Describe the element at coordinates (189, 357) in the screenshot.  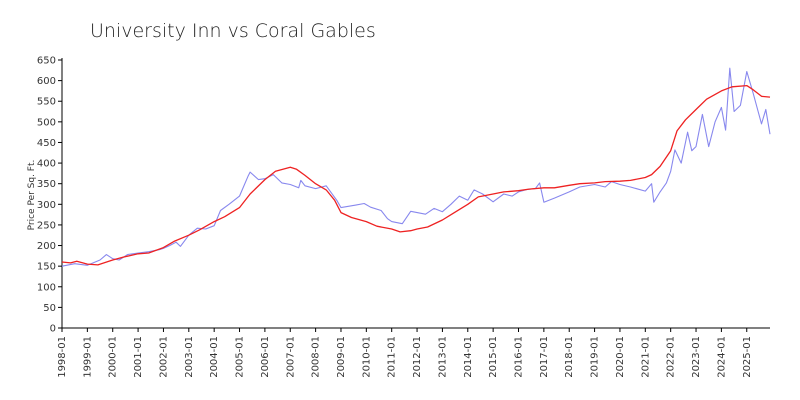
I see `x-tick-label: 2003-01` at that location.